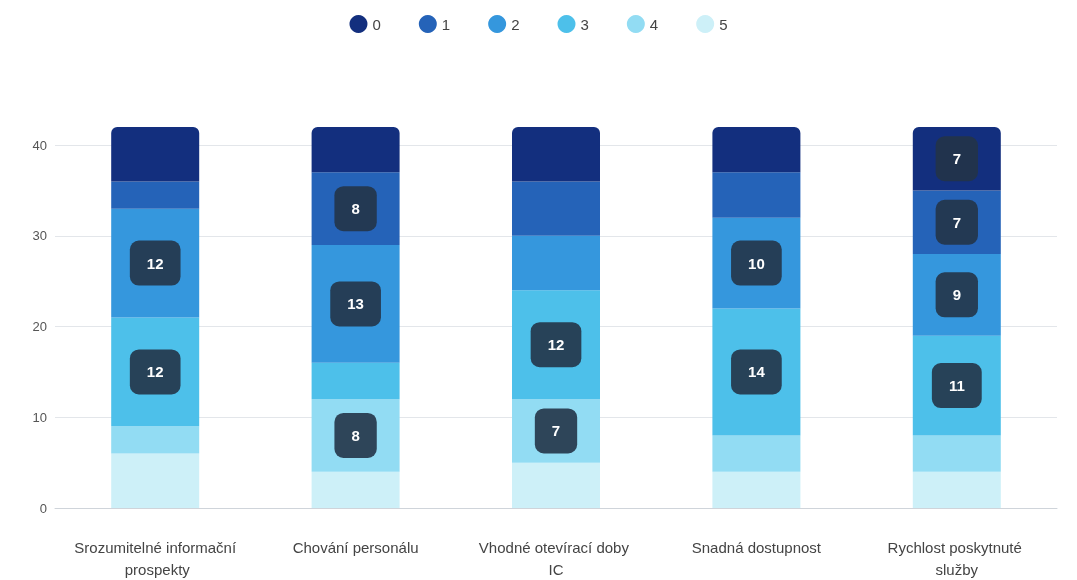  I want to click on legend-label: 1, so click(446, 24).